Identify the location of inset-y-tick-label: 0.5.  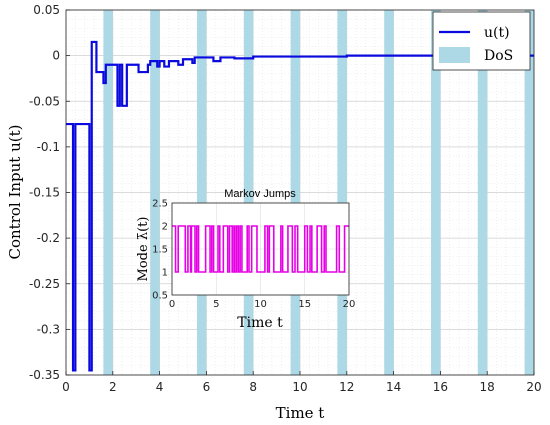
(160, 296).